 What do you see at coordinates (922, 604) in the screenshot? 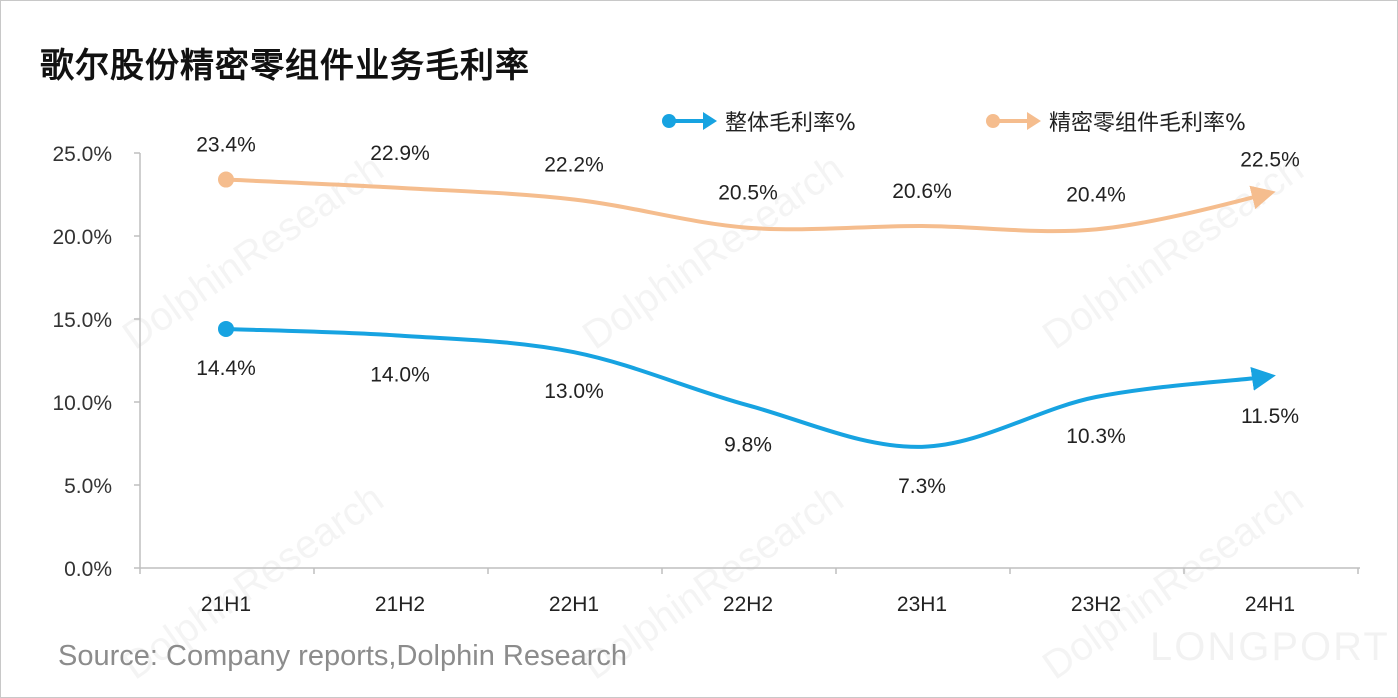
I see `x-tick-label: 23H1` at bounding box center [922, 604].